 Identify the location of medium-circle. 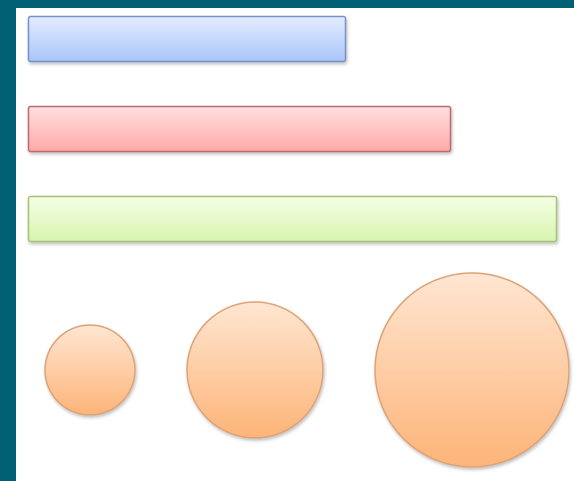
(255, 370).